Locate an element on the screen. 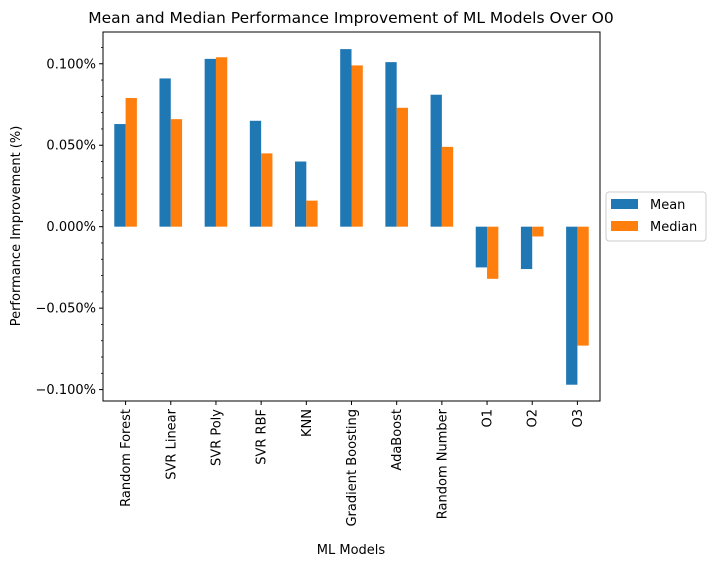 This screenshot has width=717, height=566. y-tick-label: −0.050% is located at coordinates (66, 309).